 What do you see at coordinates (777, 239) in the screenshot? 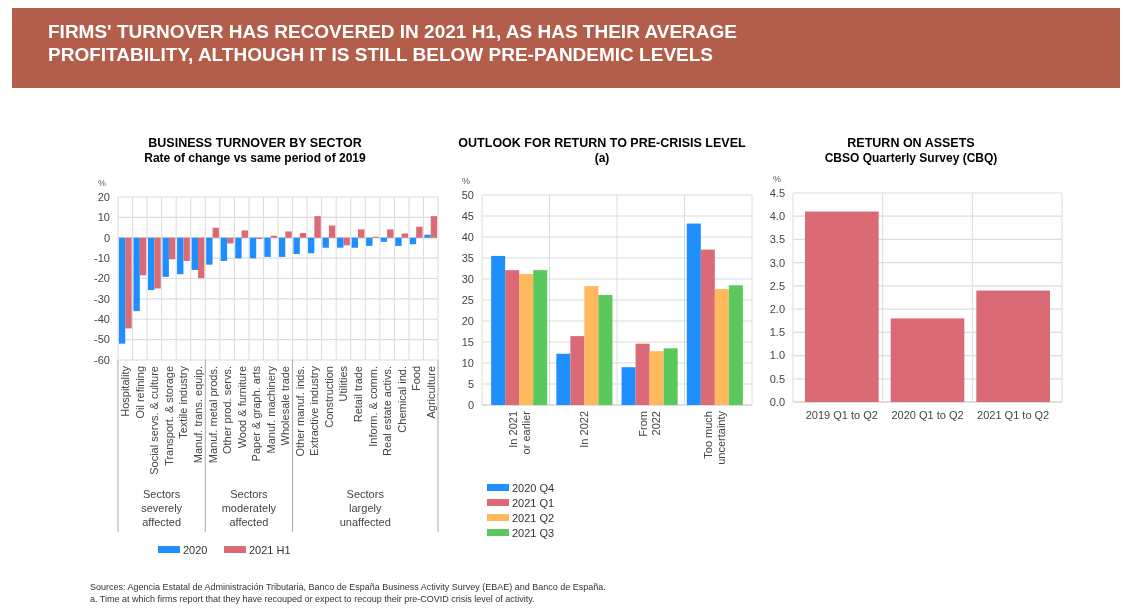
I see `y-tick-label: 3.5` at bounding box center [777, 239].